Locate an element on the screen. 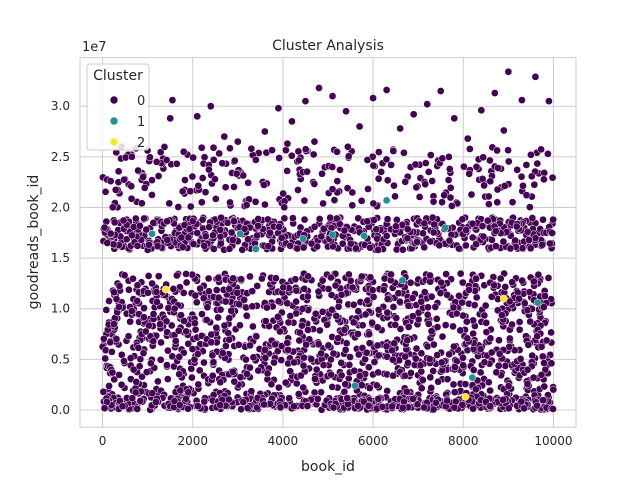  legend: Cluster 0 1 2 is located at coordinates (118, 107).